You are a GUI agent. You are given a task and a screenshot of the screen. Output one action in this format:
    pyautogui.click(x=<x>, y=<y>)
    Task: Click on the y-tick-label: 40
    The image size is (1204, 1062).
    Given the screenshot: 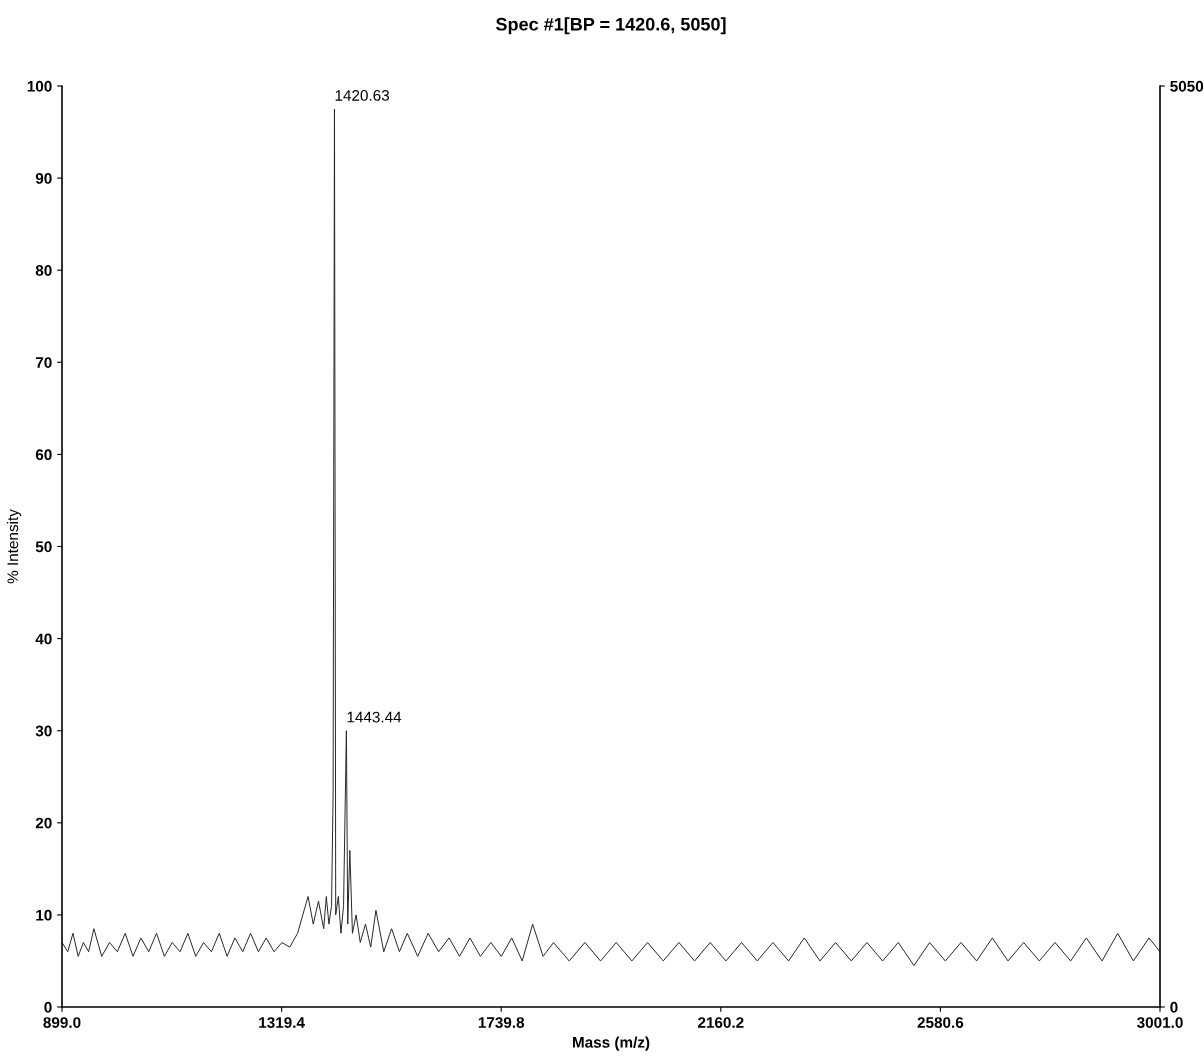 What is the action you would take?
    pyautogui.click(x=43, y=639)
    